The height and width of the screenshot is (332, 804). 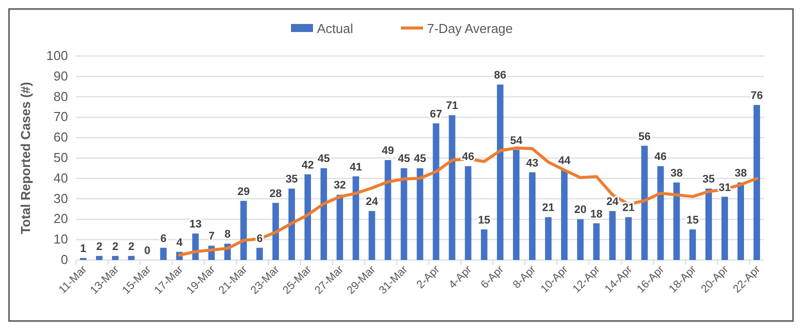 I want to click on y-tick-label: 20, so click(x=61, y=218).